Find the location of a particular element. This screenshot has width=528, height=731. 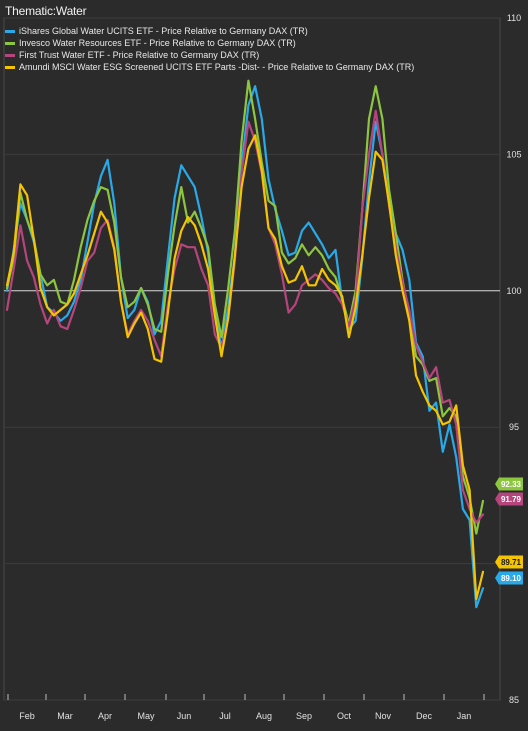

x-tick-label: Apr is located at coordinates (105, 716).